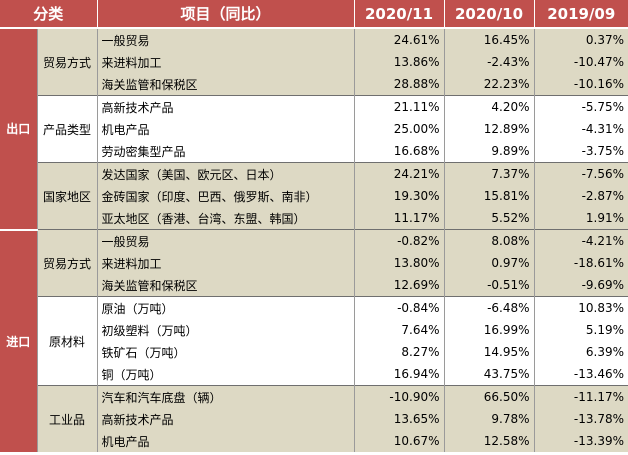 This screenshot has height=455, width=628. What do you see at coordinates (67, 418) in the screenshot?
I see `section-label: 工业品` at bounding box center [67, 418].